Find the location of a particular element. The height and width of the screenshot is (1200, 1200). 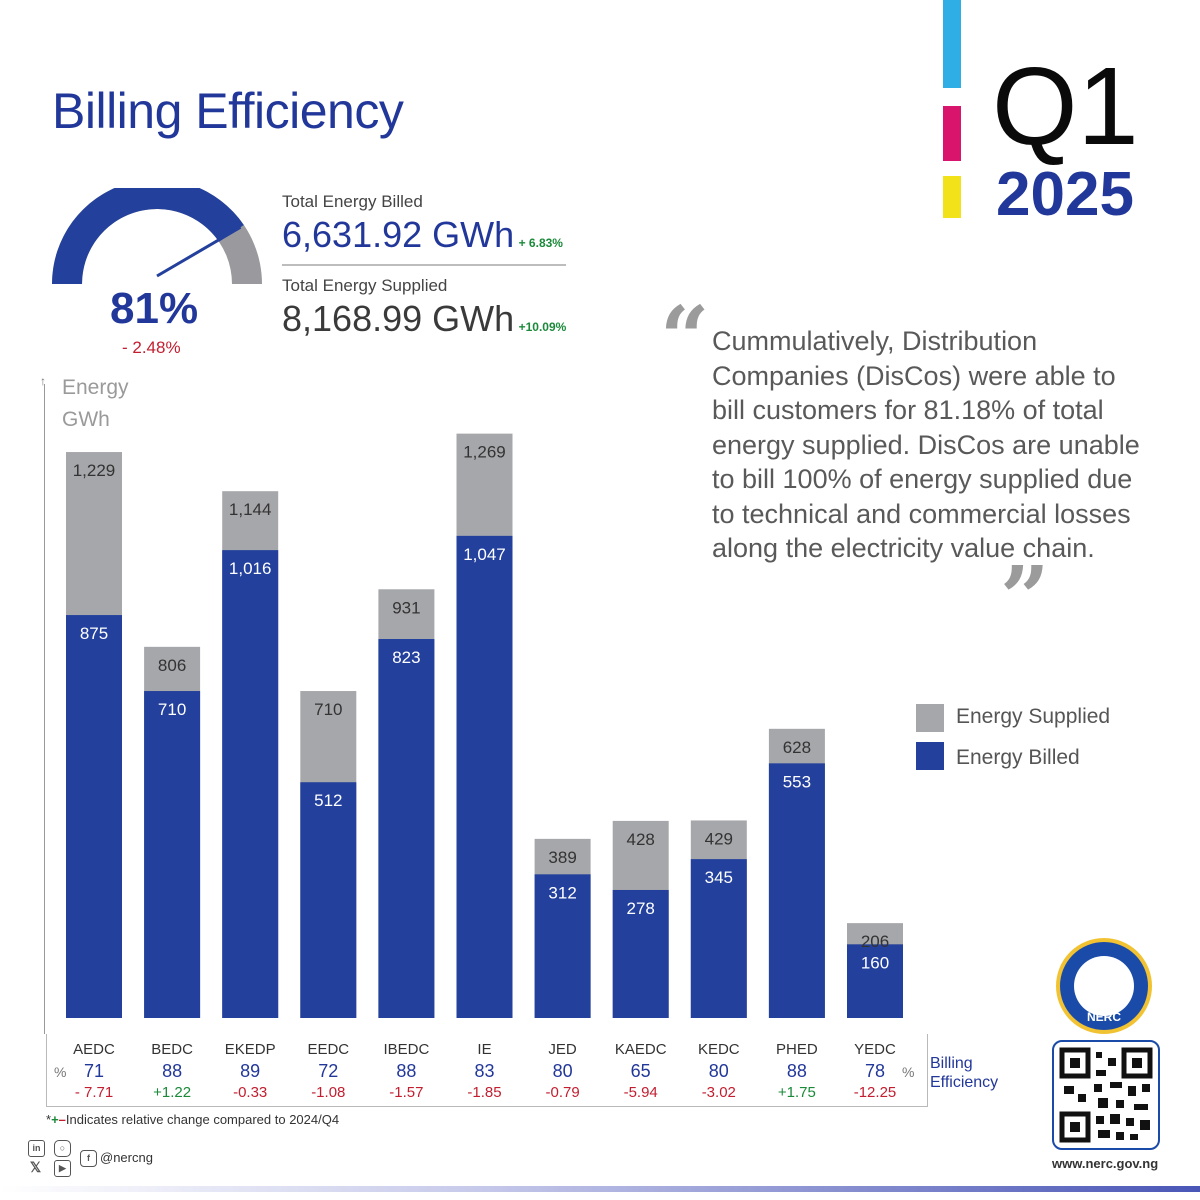

label-billed-ie: 1,047 is located at coordinates (484, 554).